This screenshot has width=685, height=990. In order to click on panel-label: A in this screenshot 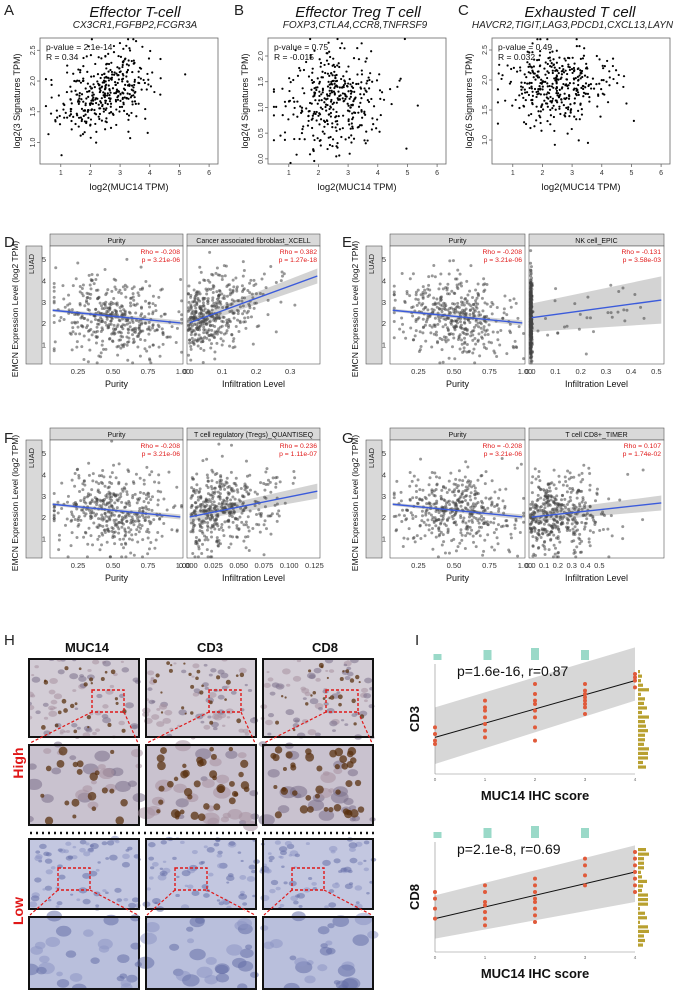, I will do `click(9, 10)`.